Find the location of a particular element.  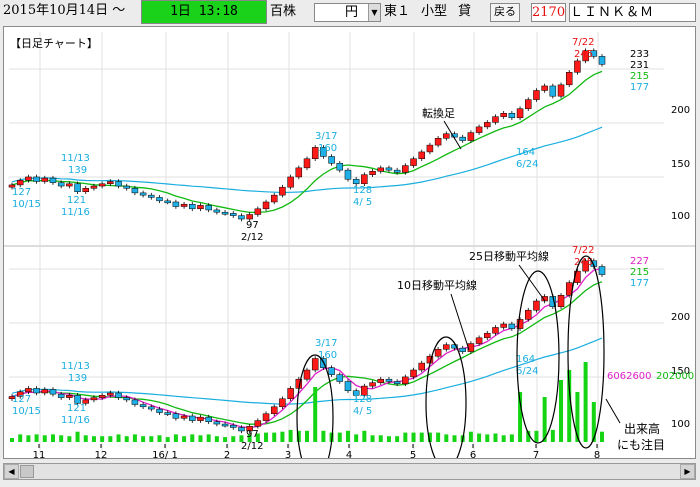

chevron-down-icon: ▼ is located at coordinates (374, 12).